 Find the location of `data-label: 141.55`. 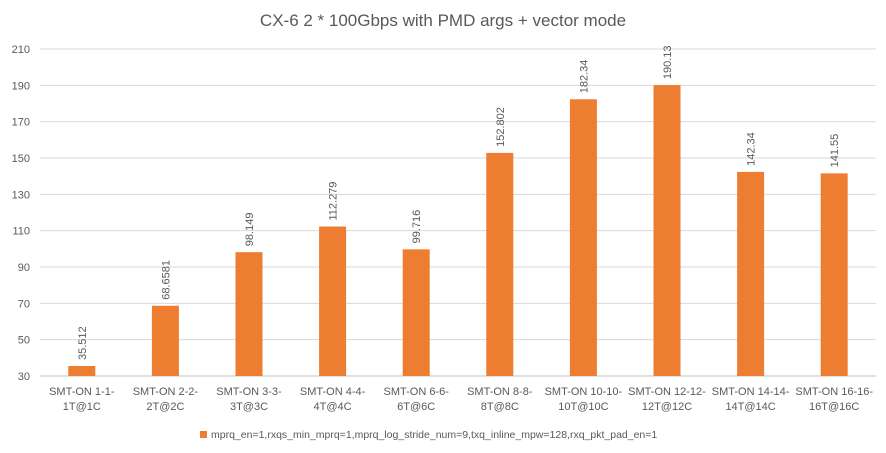

data-label: 141.55 is located at coordinates (835, 151).